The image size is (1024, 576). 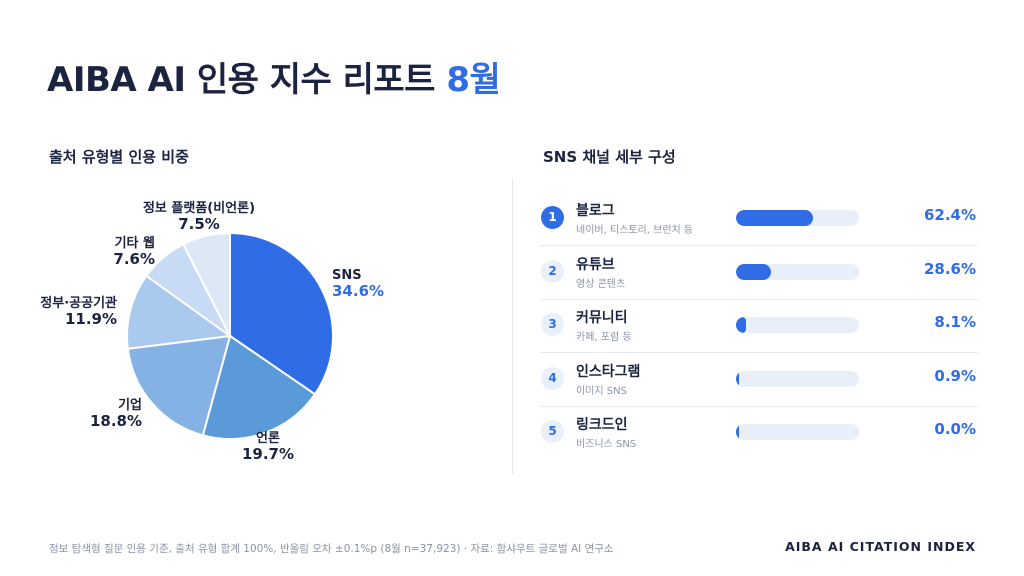 What do you see at coordinates (955, 322) in the screenshot?
I see `channel-percentage: 8.1%` at bounding box center [955, 322].